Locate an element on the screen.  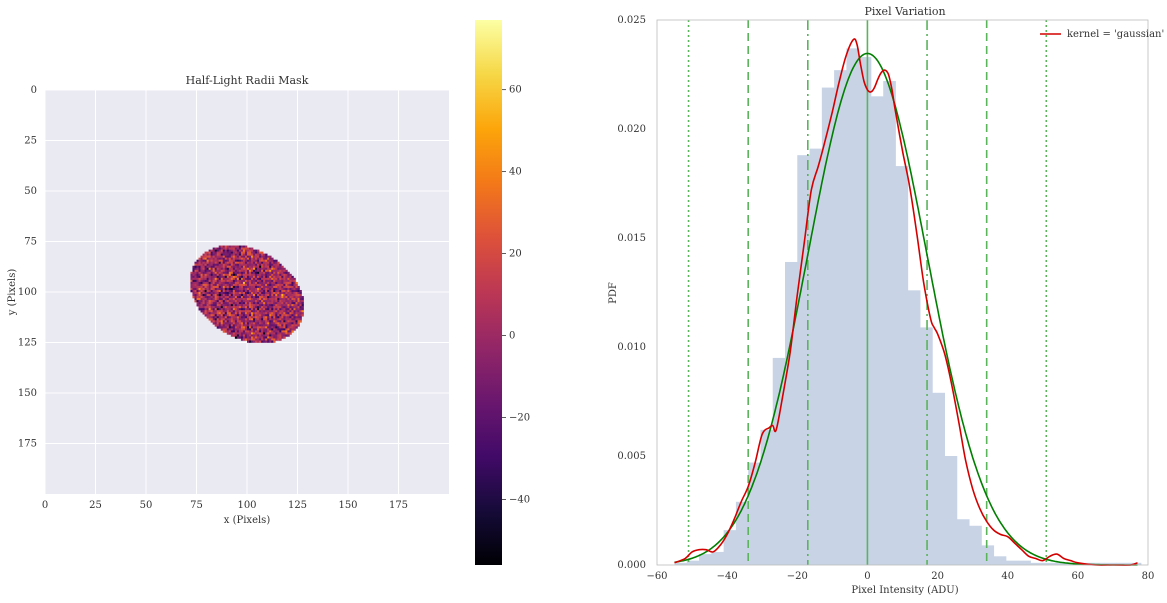
heatmap-y-tick-label: 50 is located at coordinates (30, 191).